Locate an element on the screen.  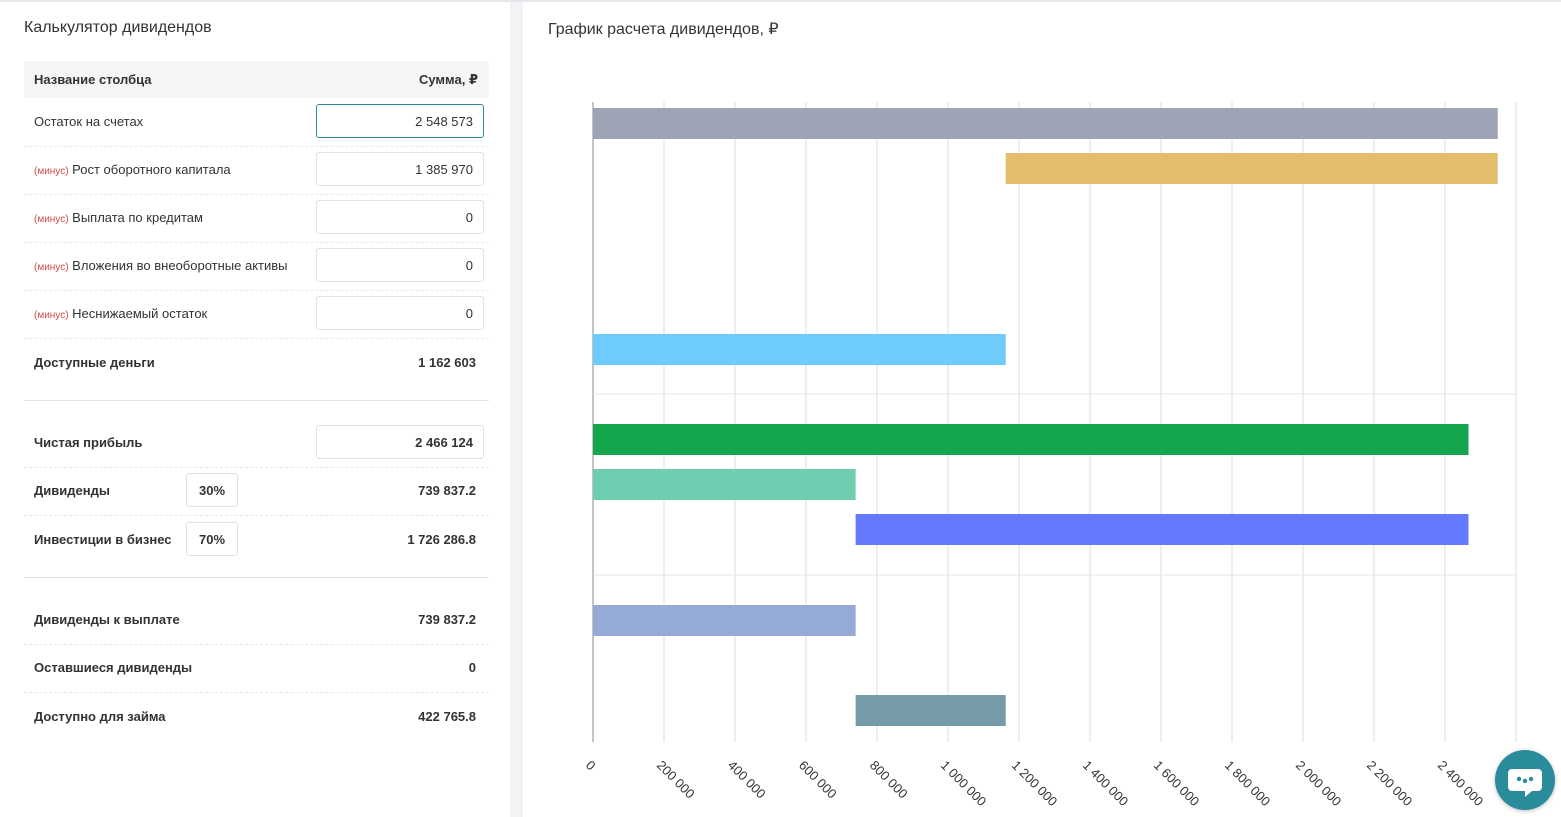
dividends-label: Дивиденды is located at coordinates (72, 490).